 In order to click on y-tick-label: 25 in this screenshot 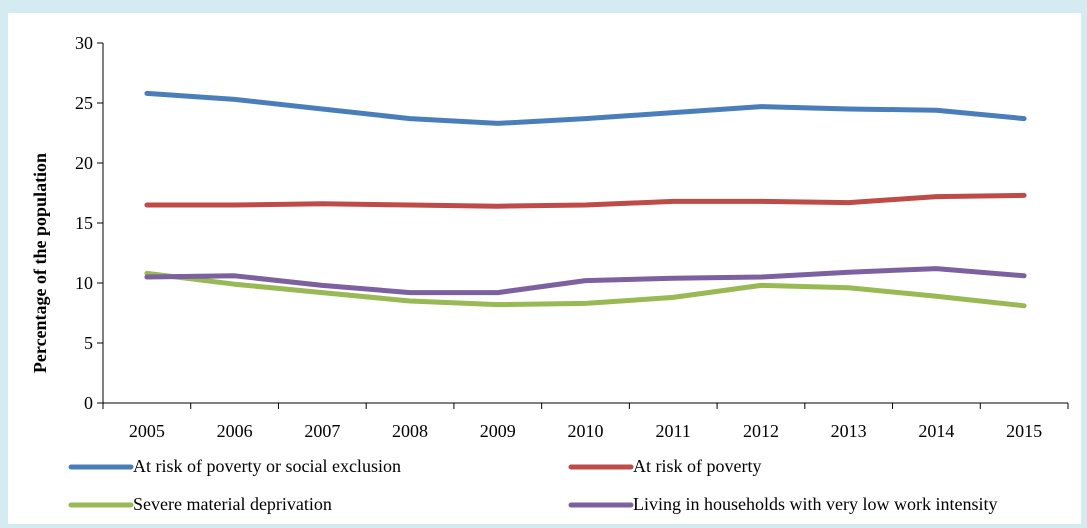, I will do `click(84, 103)`.